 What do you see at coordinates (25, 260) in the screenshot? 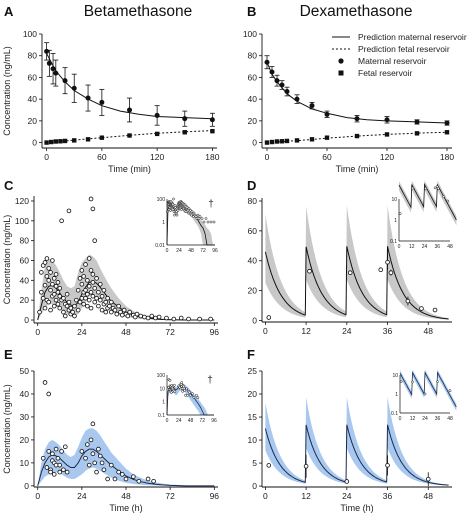
I see `y-tick-label: 60` at bounding box center [25, 260].